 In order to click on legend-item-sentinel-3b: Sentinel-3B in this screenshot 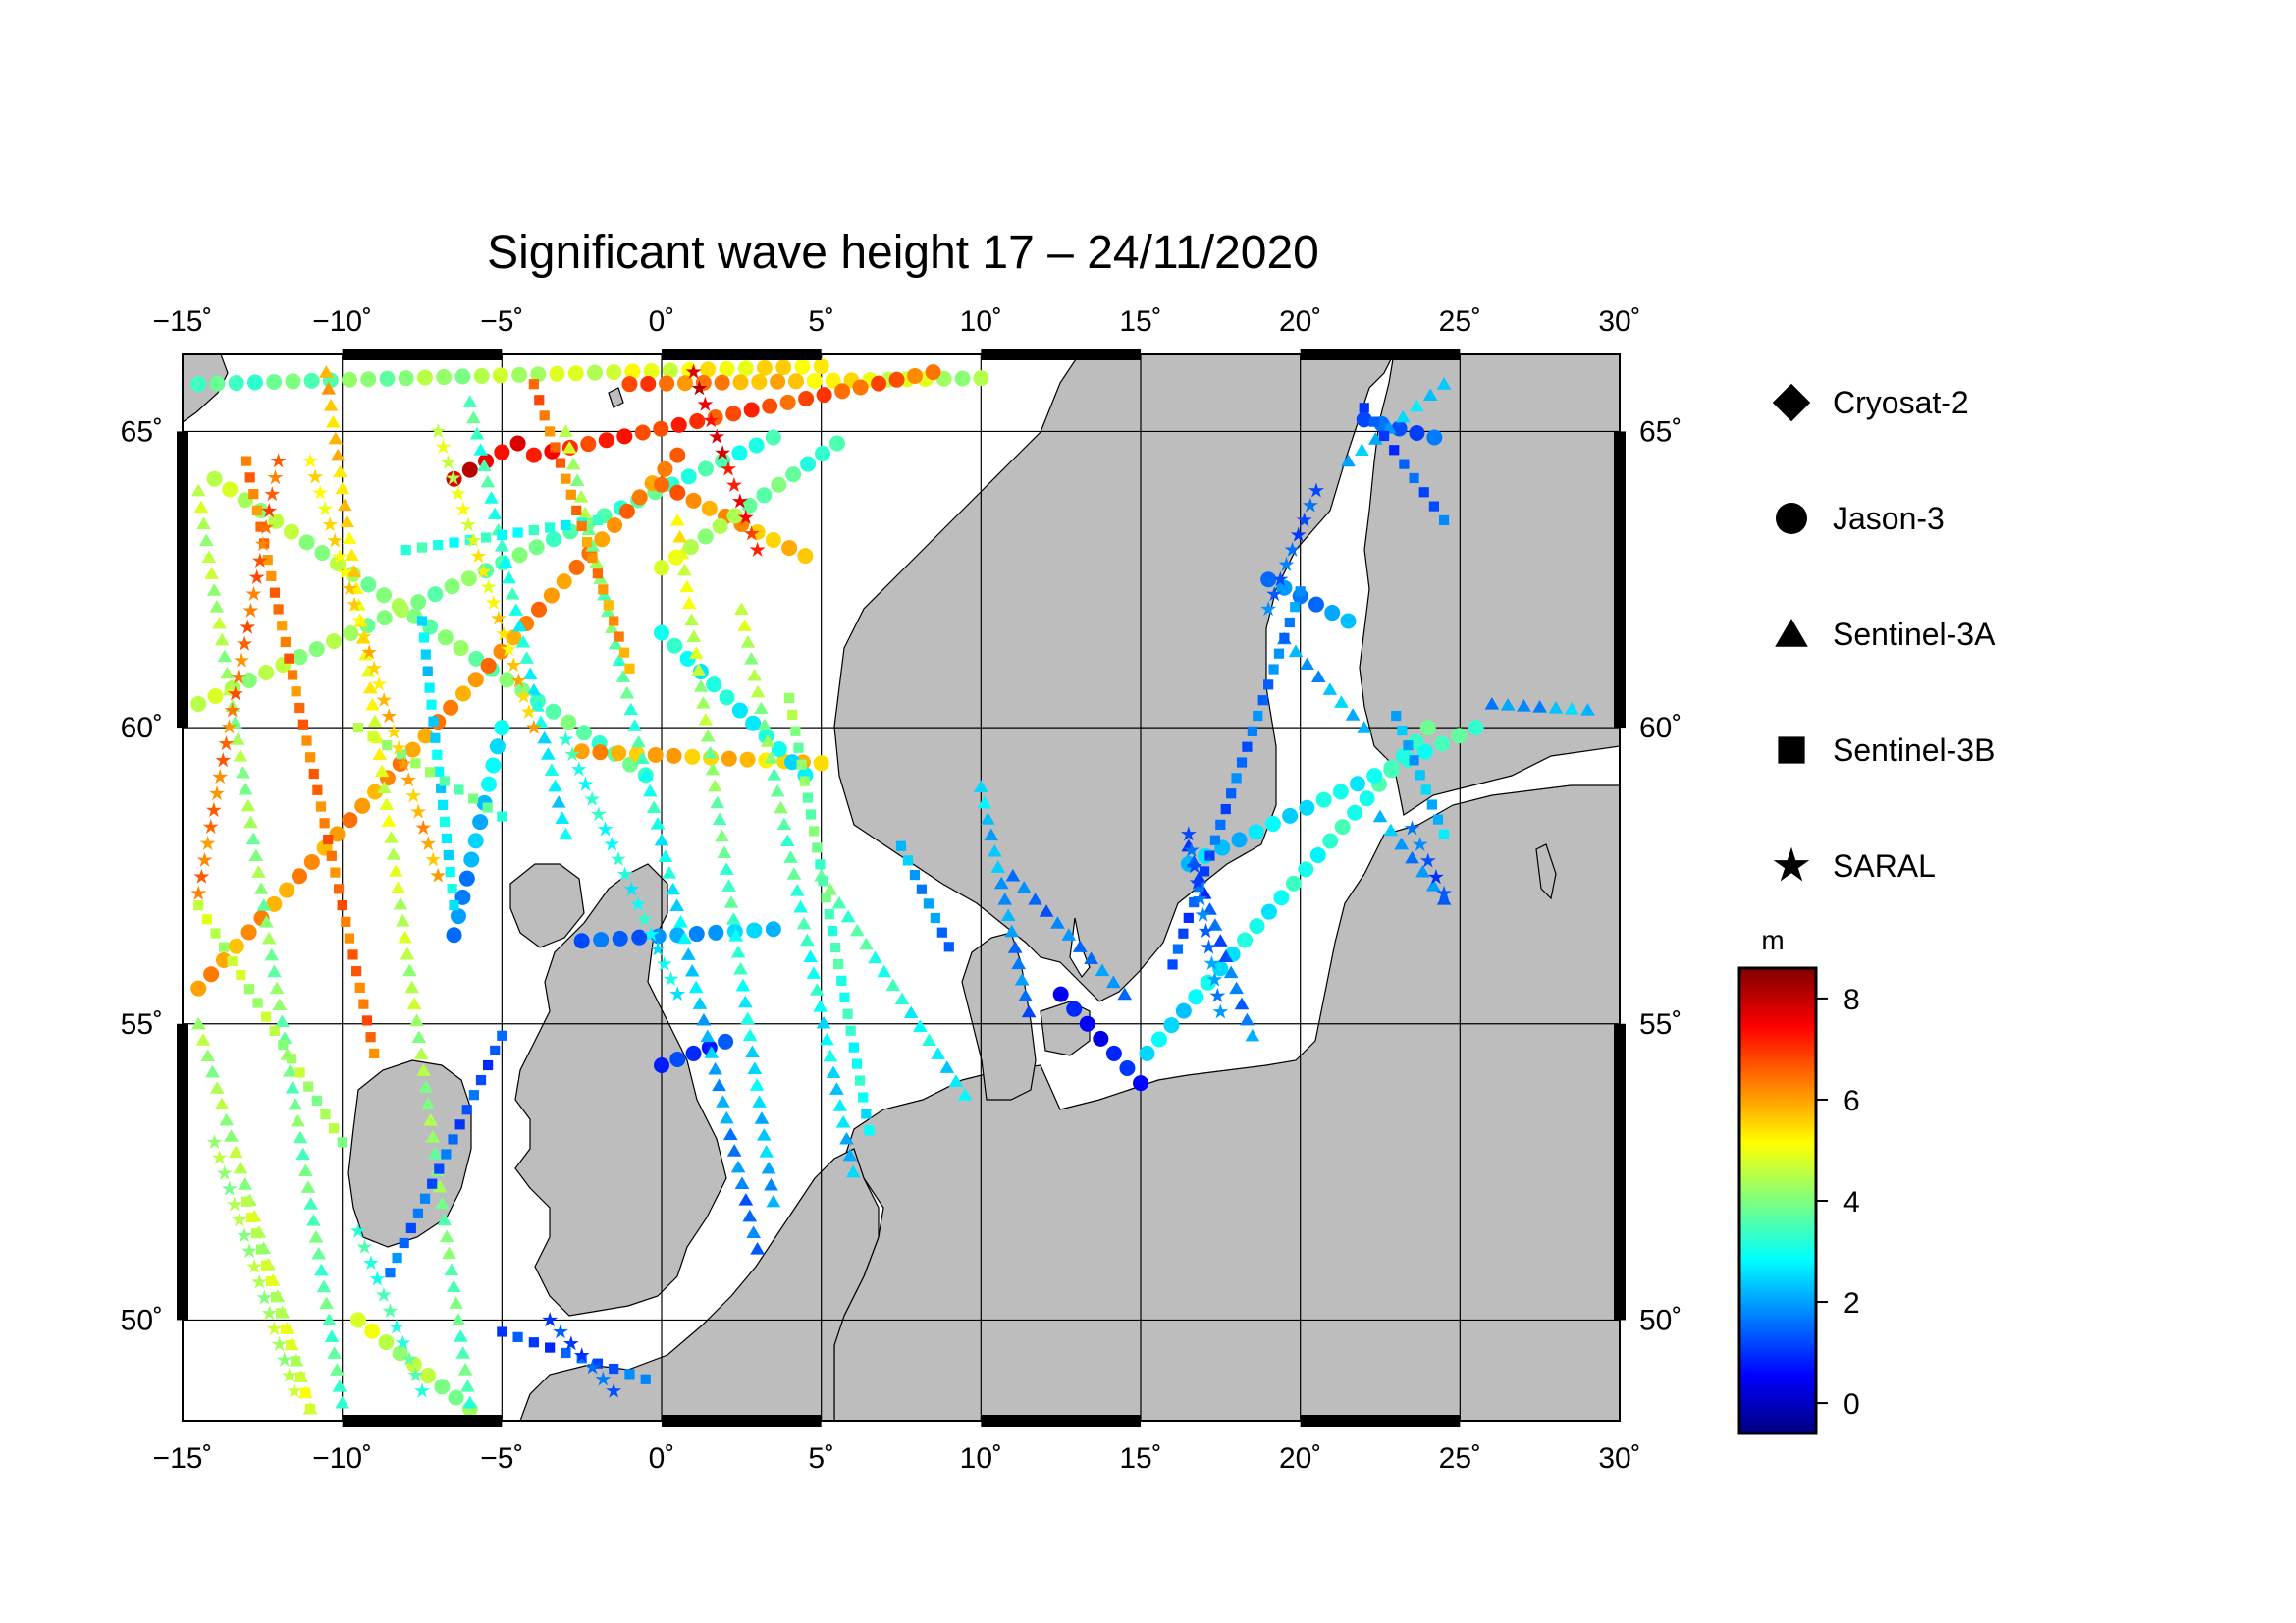, I will do `click(1886, 750)`.